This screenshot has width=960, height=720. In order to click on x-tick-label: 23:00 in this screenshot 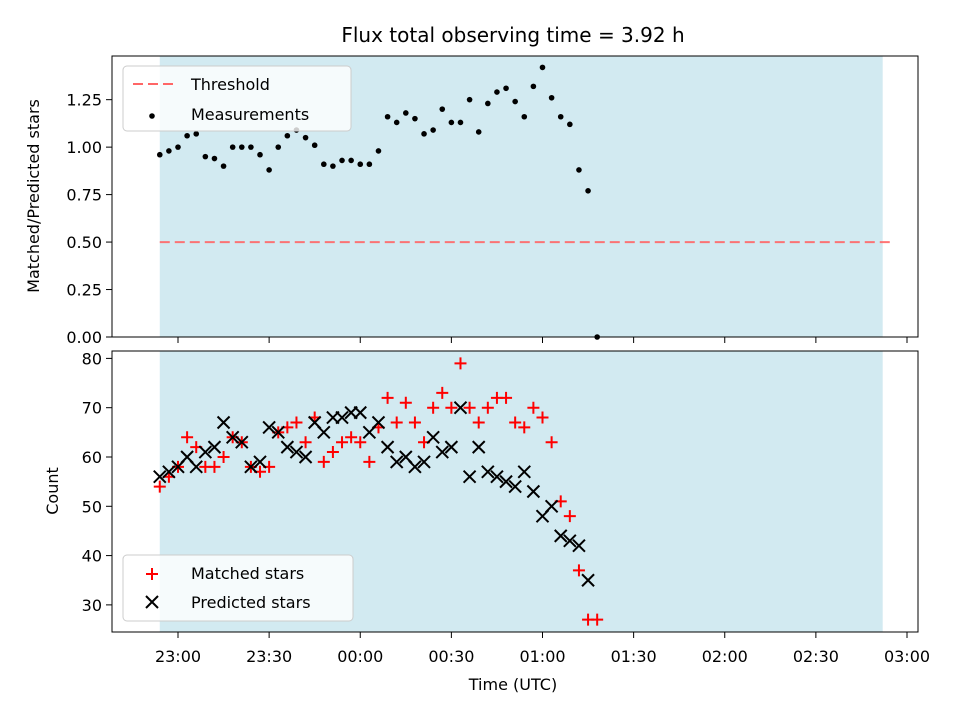, I will do `click(178, 656)`.